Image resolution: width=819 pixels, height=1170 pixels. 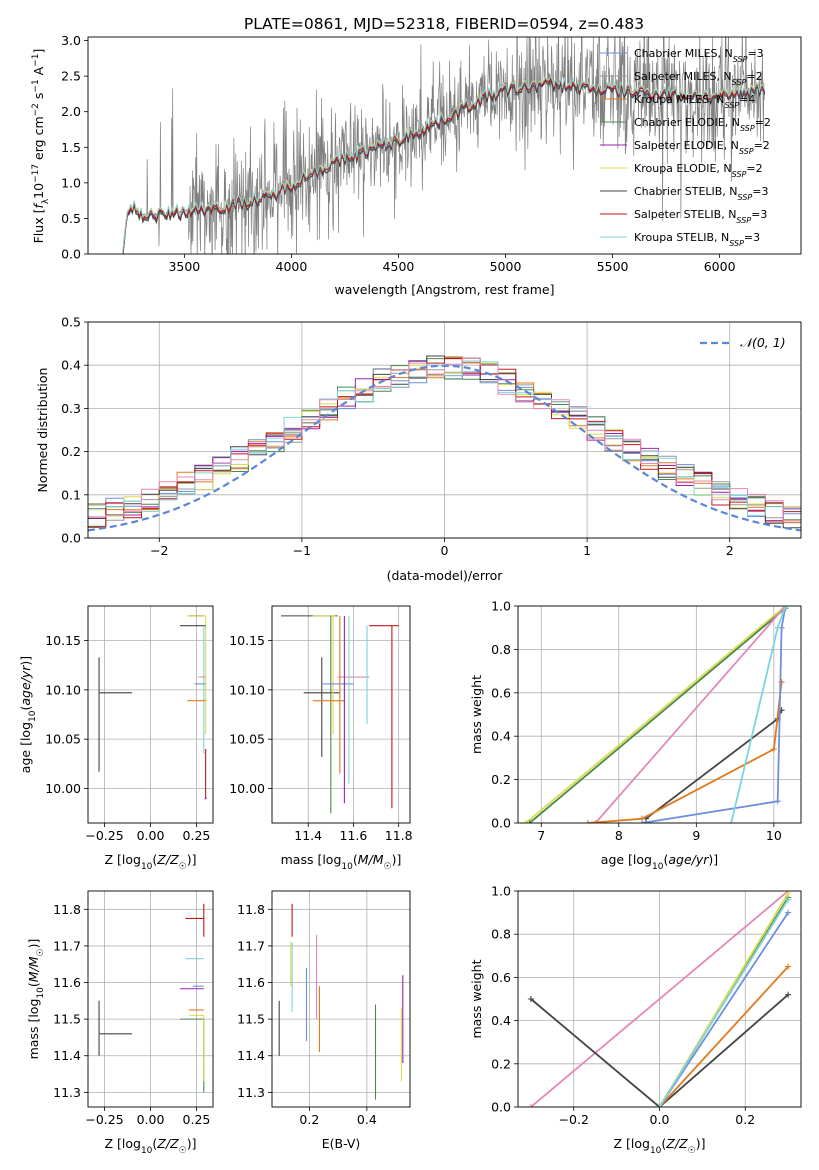 I want to click on mass_Z-axes: −0.25 0.00 0.25 11.3 11.4 11.5 11.6 11.7 11.8, so click(x=133, y=1009).